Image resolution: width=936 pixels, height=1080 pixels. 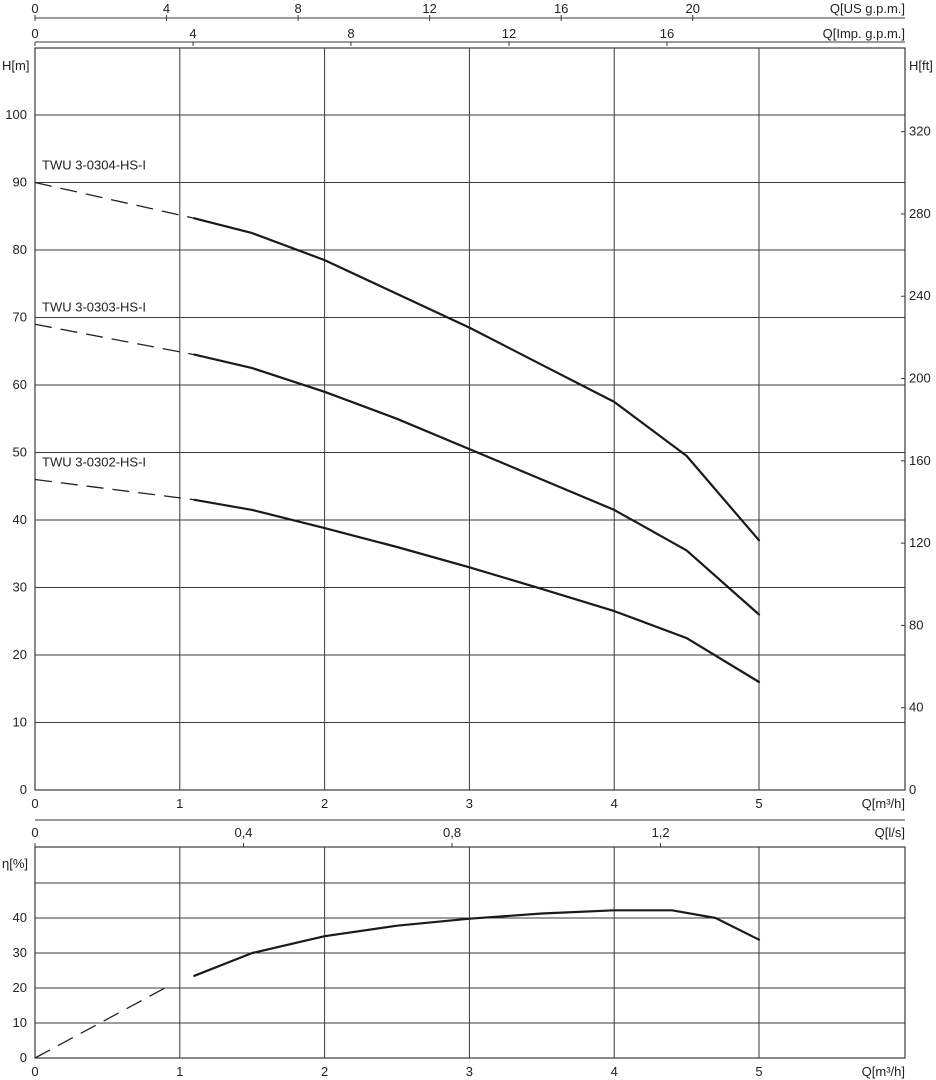 I want to click on head-m-tick-label: 20, so click(x=20, y=654).